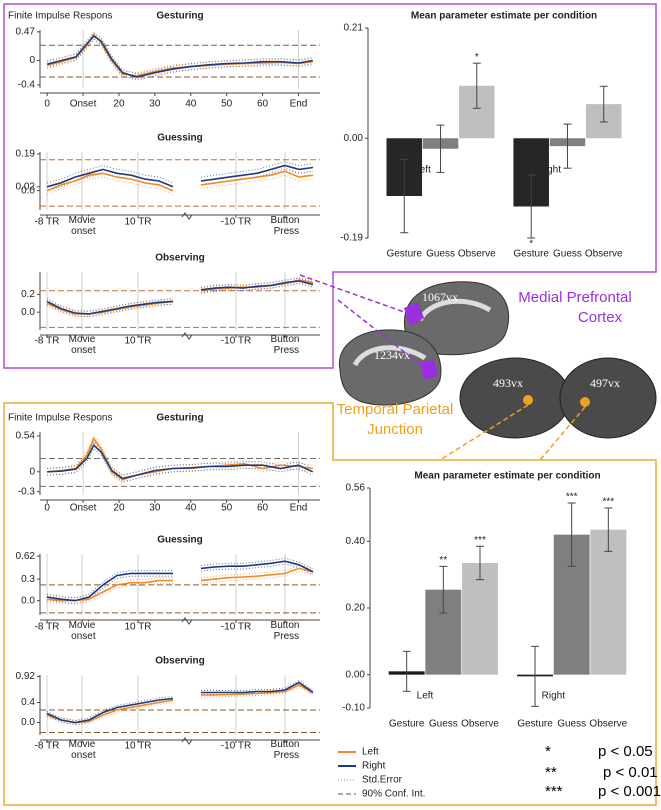 The height and width of the screenshot is (810, 661). Describe the element at coordinates (28, 702) in the screenshot. I see `y-tick-label: 0.4` at that location.